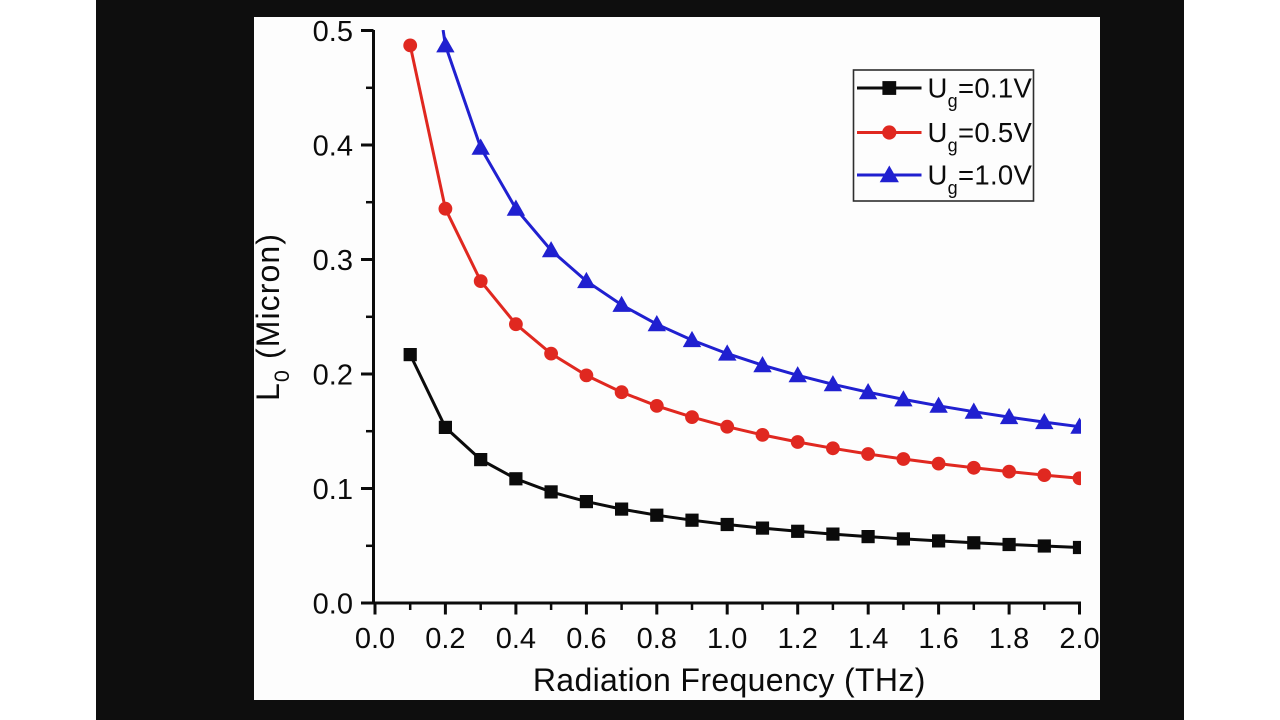 The height and width of the screenshot is (720, 1280). What do you see at coordinates (798, 639) in the screenshot?
I see `svg-text: 1.2` at bounding box center [798, 639].